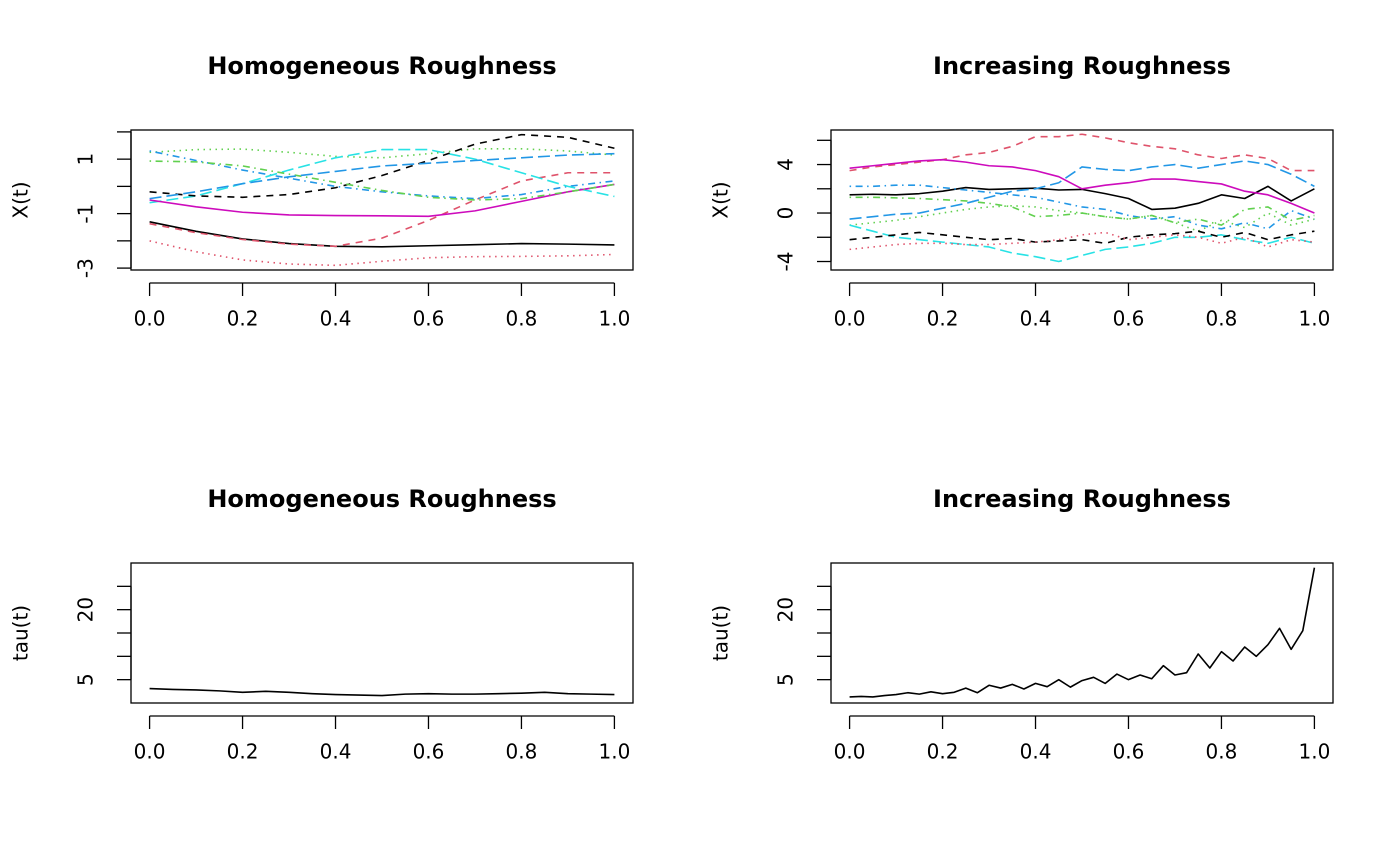 The image size is (1400, 866). What do you see at coordinates (86, 214) in the screenshot?
I see `y-tick-label: -1` at bounding box center [86, 214].